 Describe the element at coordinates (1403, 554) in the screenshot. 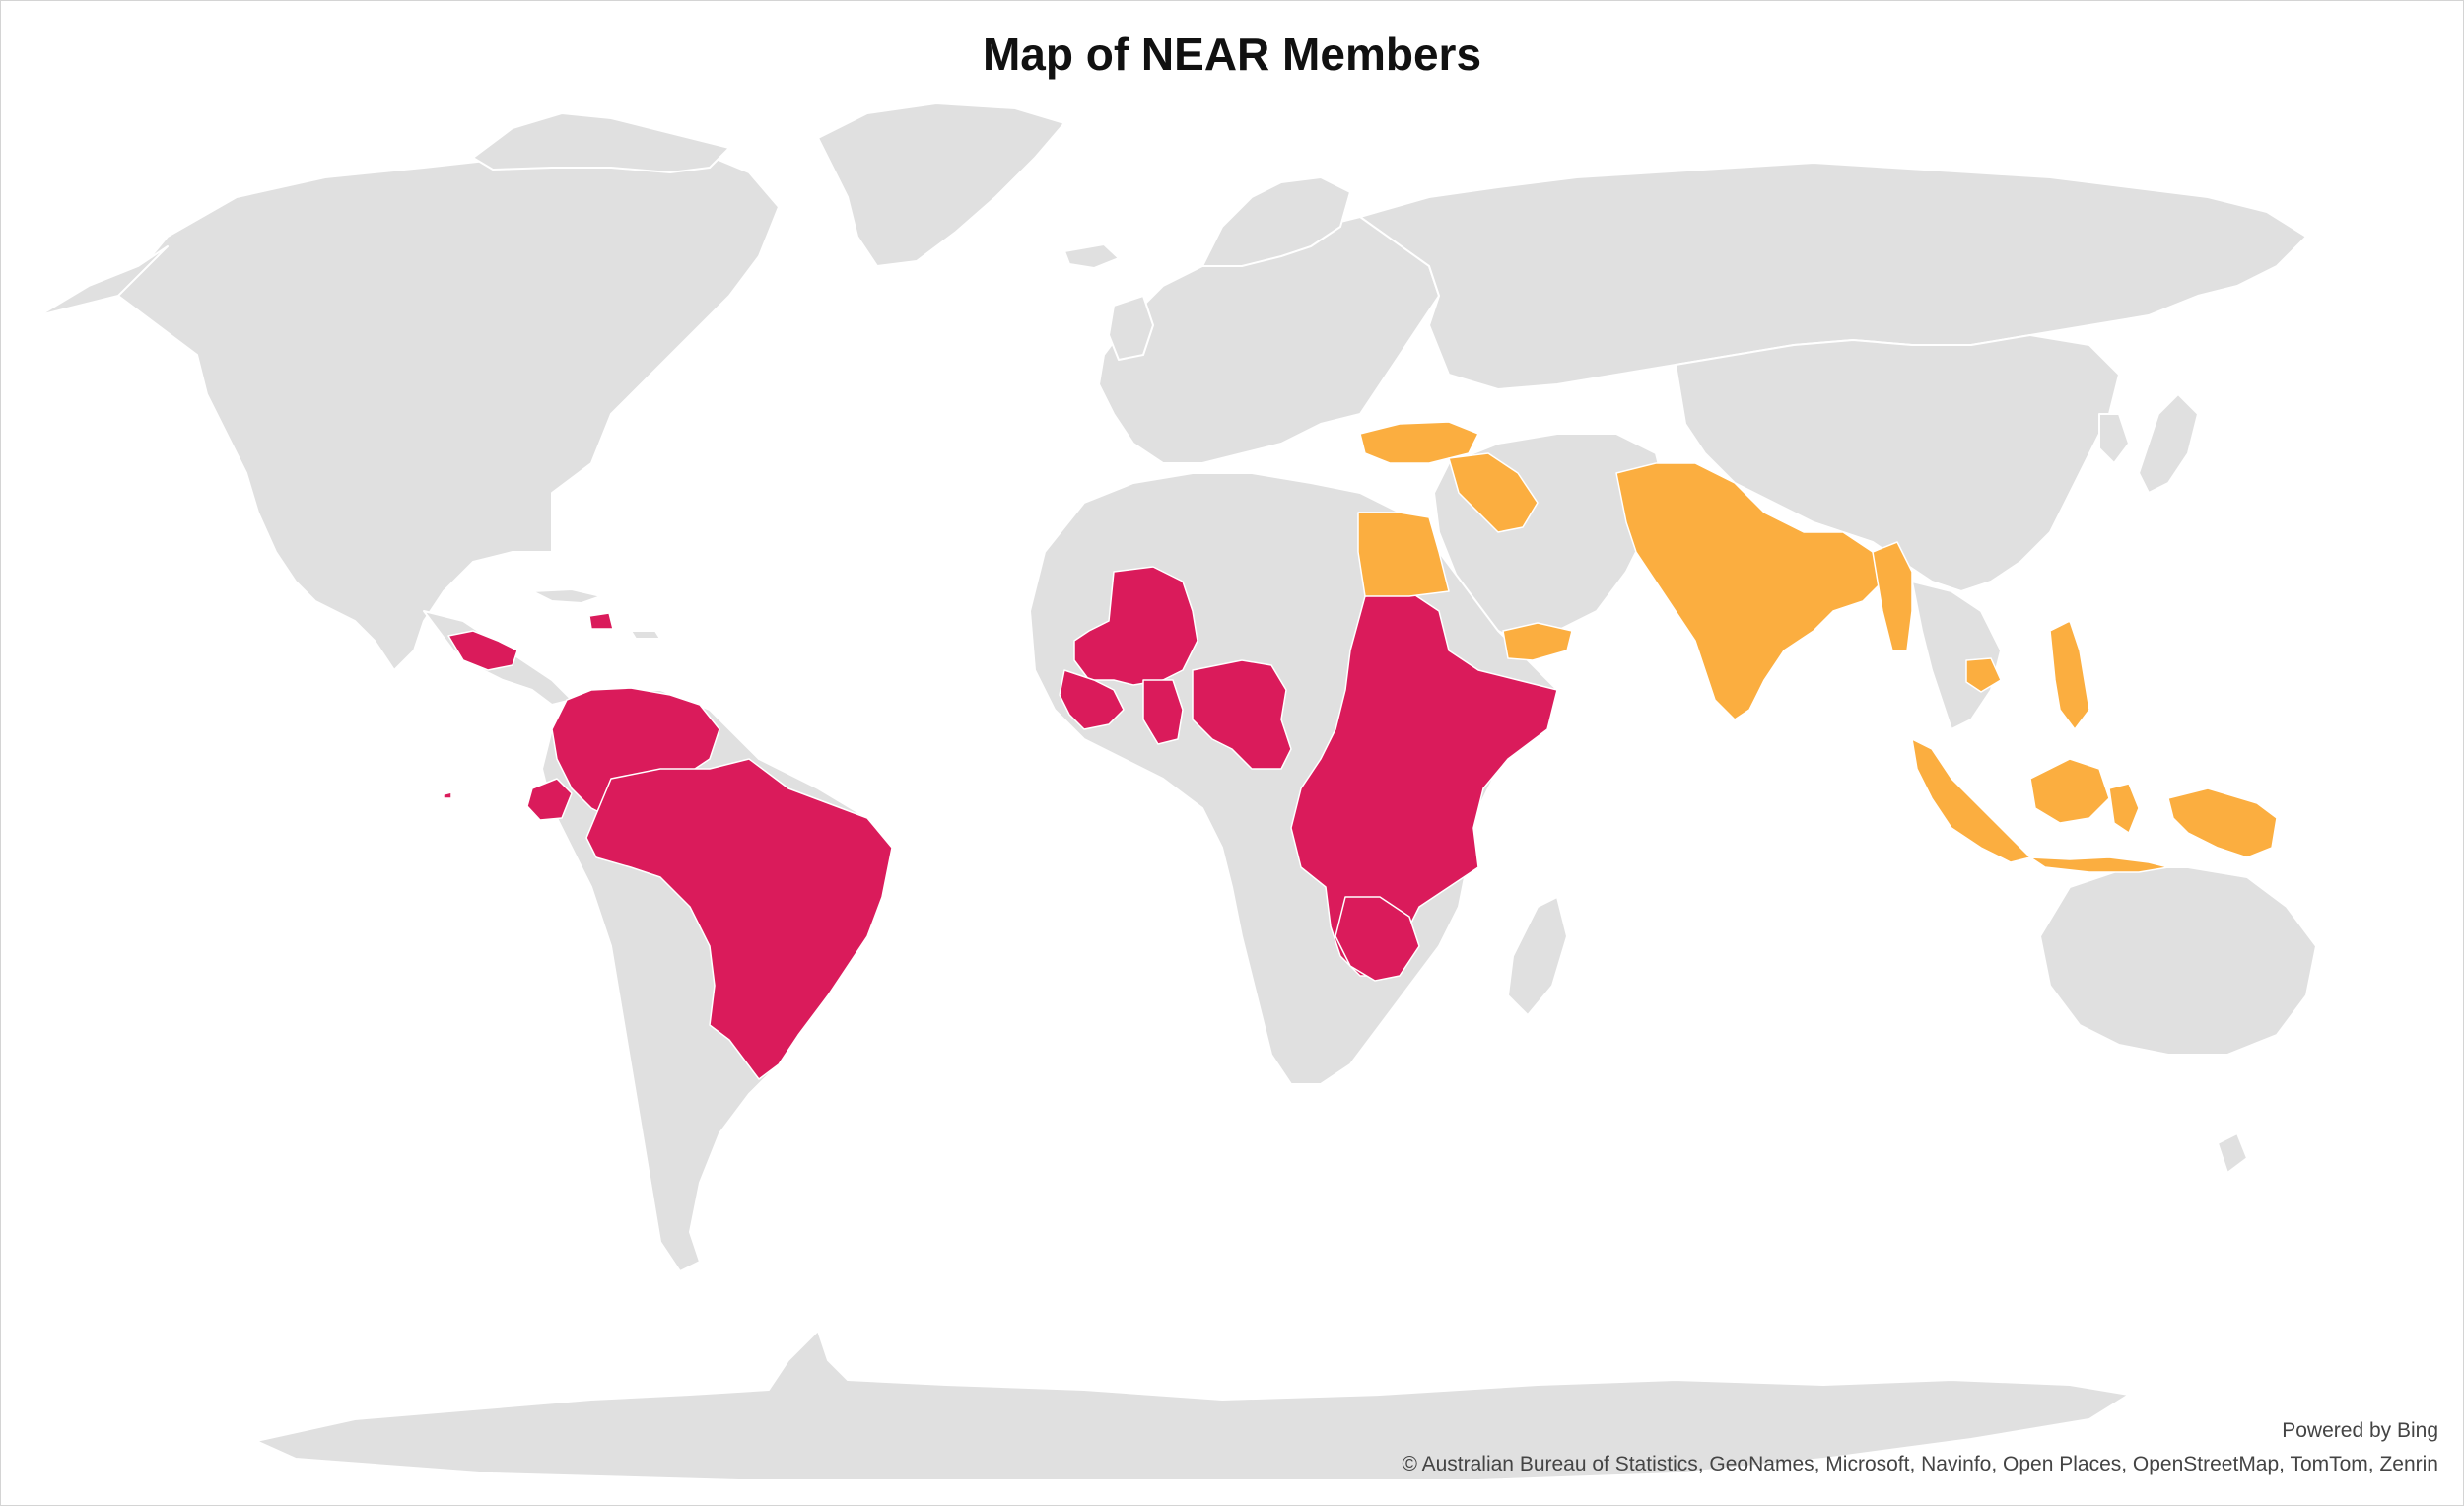

I see `region-egypt` at that location.